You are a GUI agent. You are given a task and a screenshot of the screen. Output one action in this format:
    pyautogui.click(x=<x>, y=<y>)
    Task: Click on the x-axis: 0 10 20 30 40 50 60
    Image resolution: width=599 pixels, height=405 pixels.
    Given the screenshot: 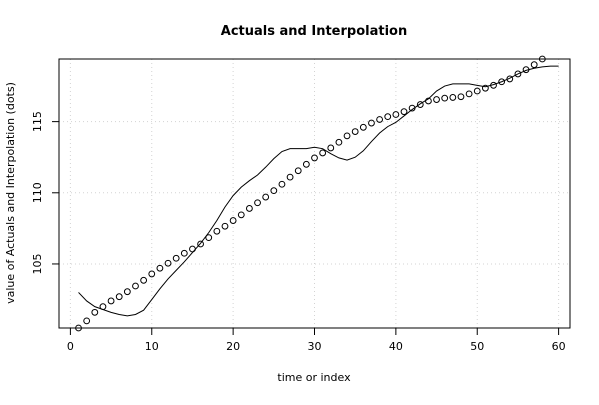 What is the action you would take?
    pyautogui.click(x=316, y=340)
    